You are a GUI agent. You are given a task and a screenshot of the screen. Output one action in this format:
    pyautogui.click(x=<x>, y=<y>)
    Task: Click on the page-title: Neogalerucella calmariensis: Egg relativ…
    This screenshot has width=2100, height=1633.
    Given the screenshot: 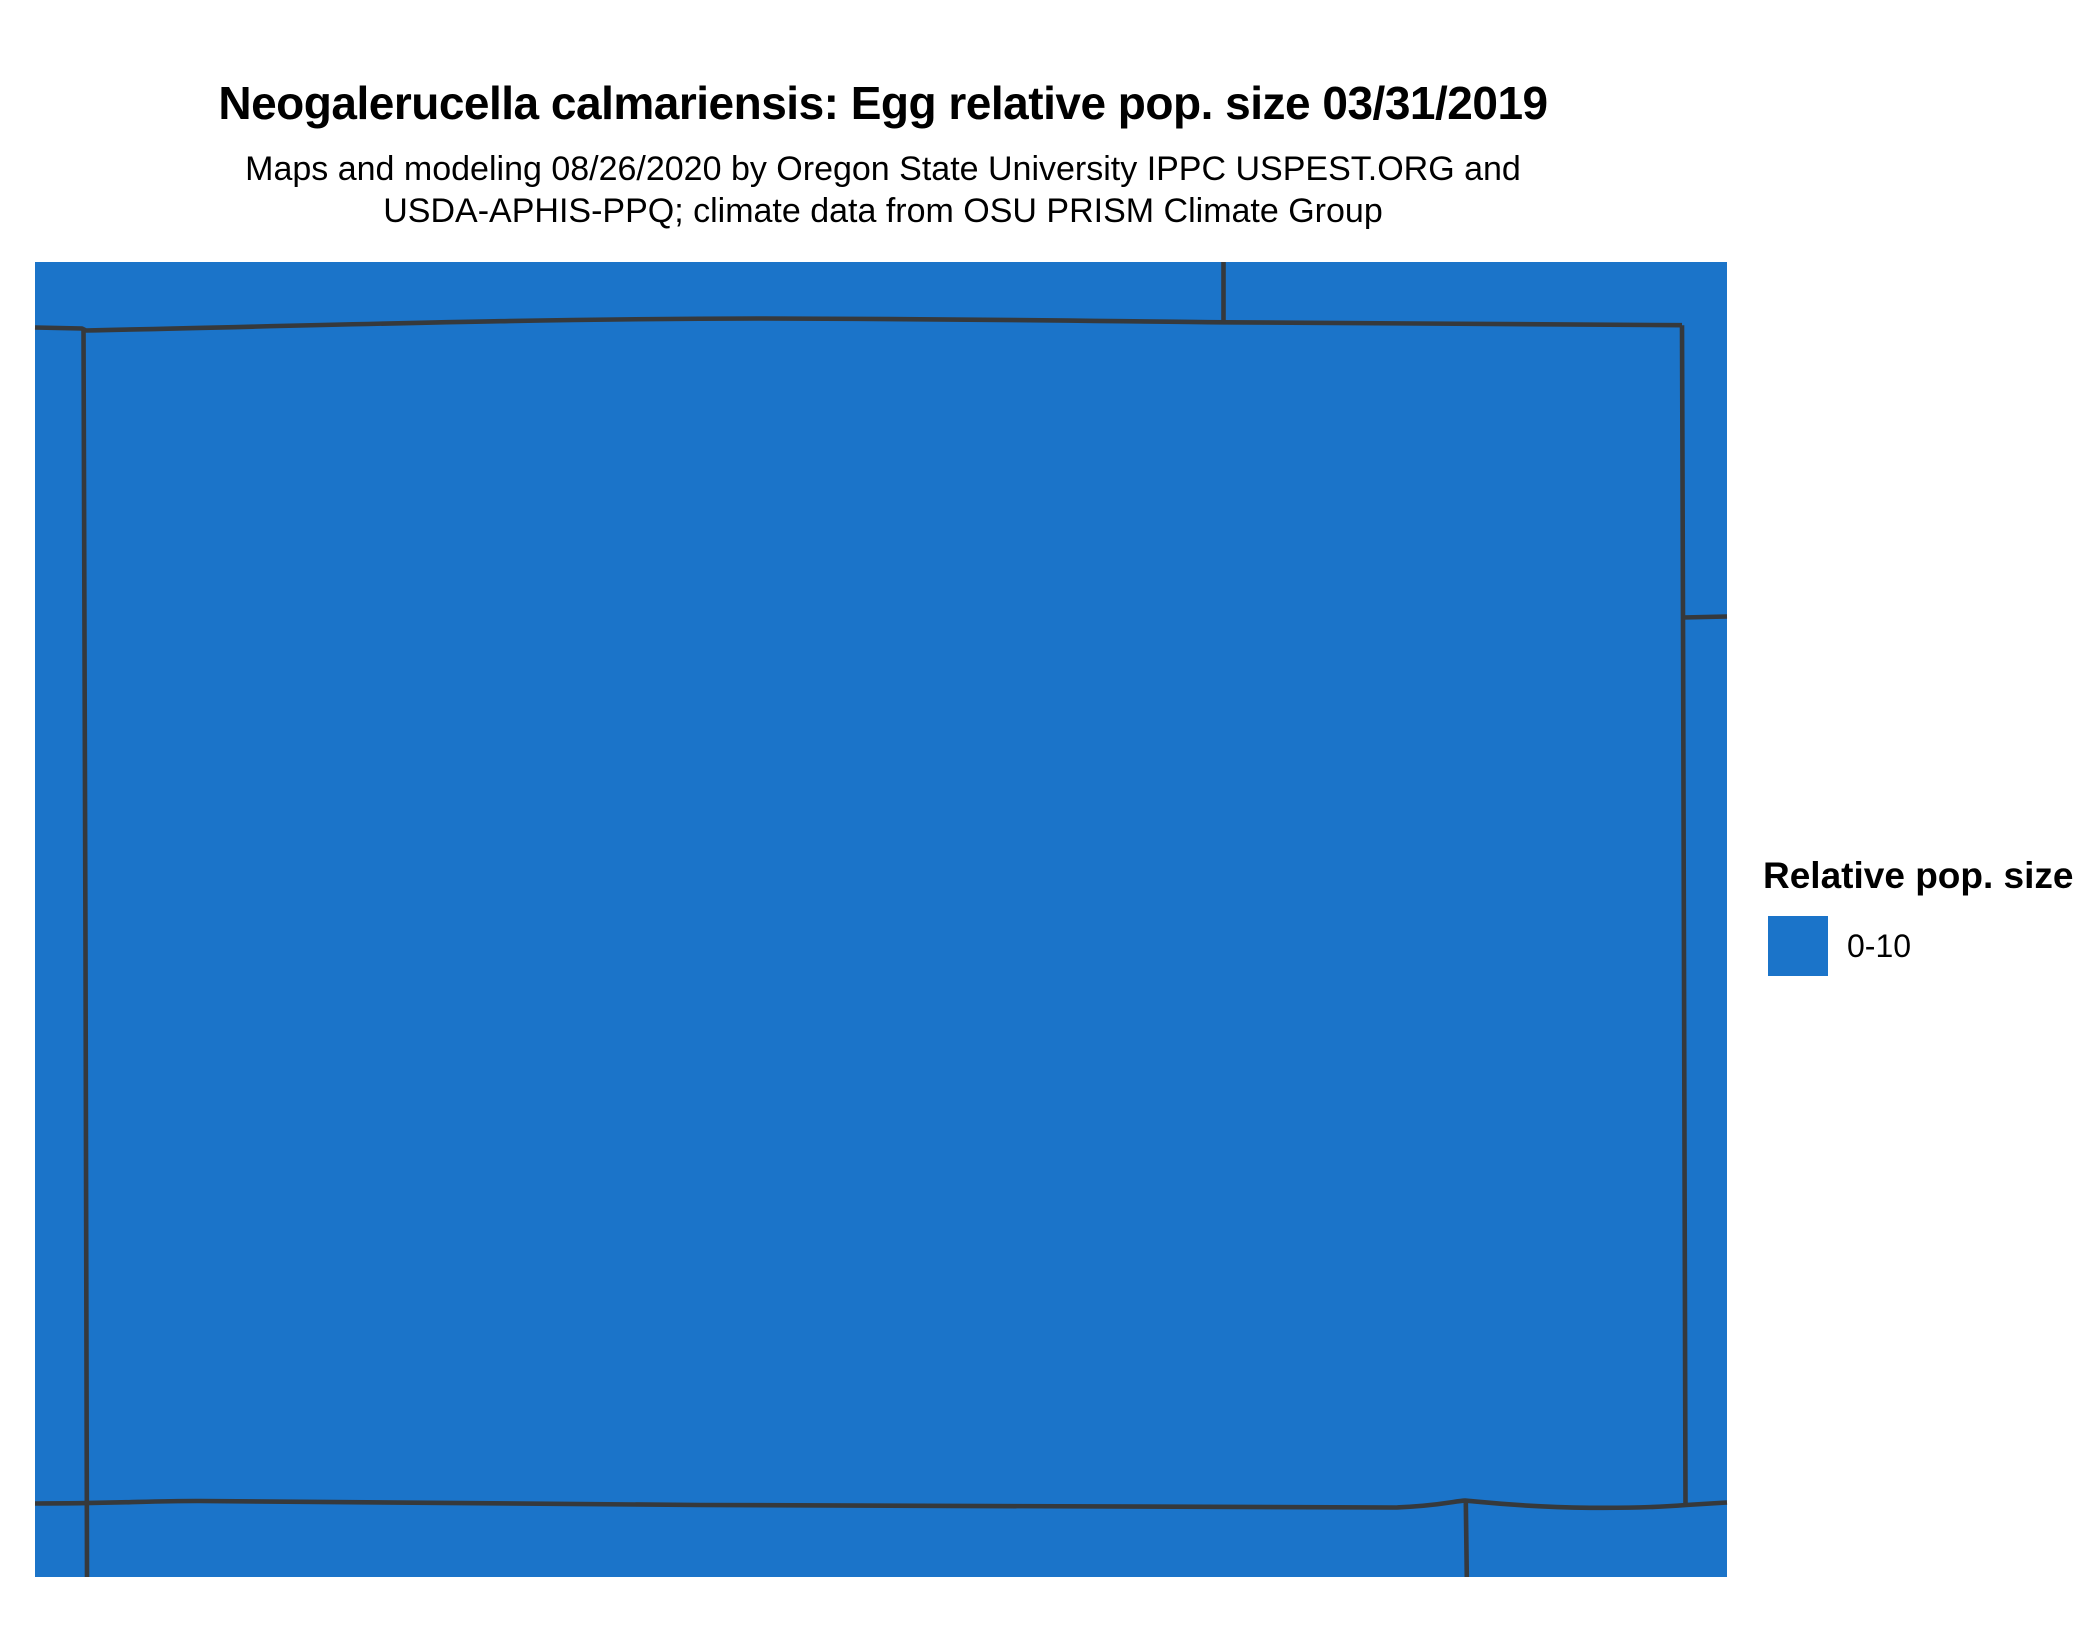 What is the action you would take?
    pyautogui.click(x=883, y=103)
    